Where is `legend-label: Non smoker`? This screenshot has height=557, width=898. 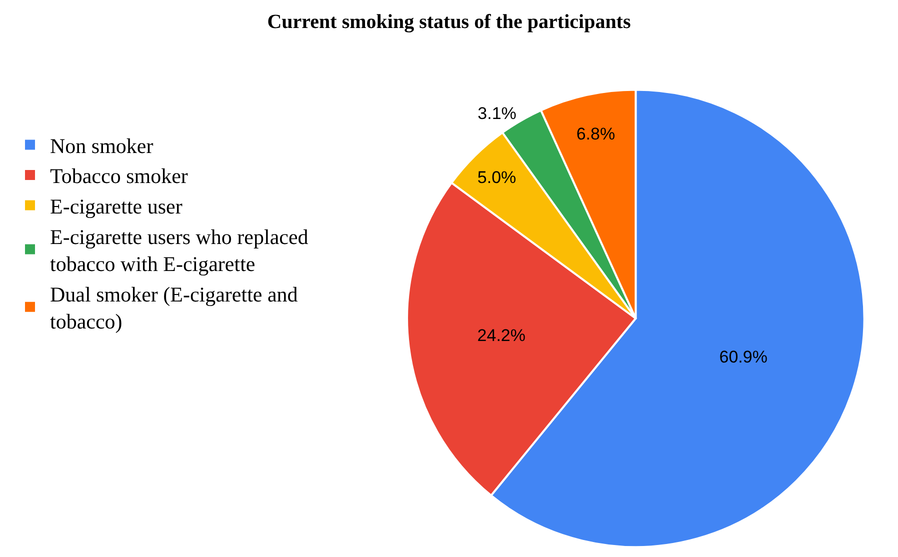
legend-label: Non smoker is located at coordinates (102, 146).